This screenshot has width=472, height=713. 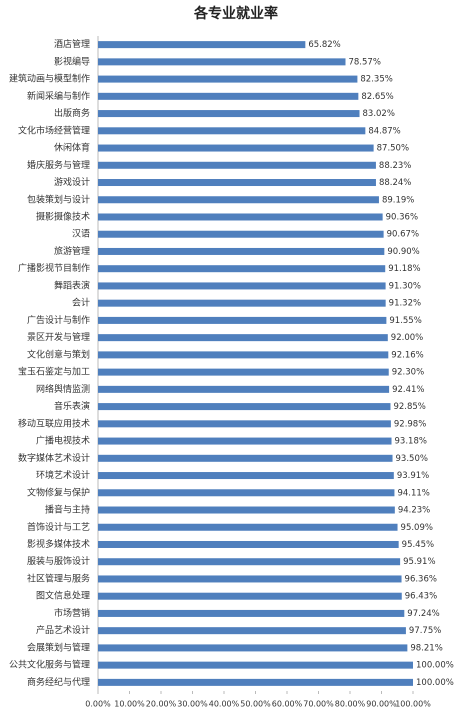 What do you see at coordinates (423, 614) in the screenshot?
I see `value-label: 97.24%` at bounding box center [423, 614].